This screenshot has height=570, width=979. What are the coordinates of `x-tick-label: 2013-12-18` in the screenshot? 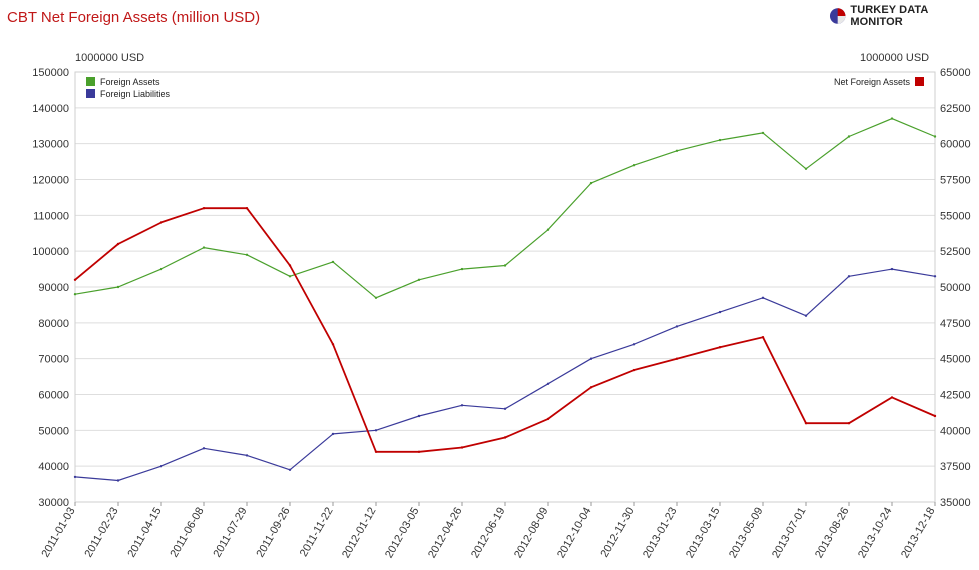 It's located at (918, 533).